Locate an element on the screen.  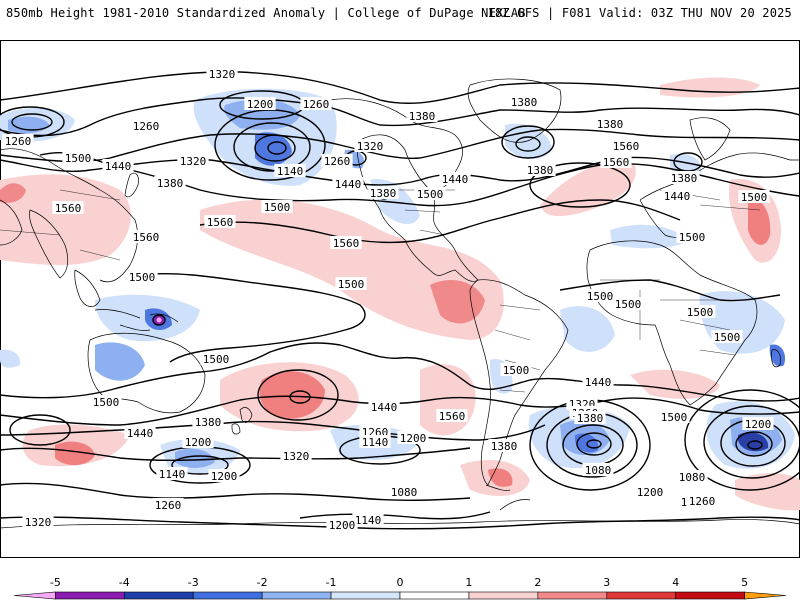
contour-low-indonesia is located at coordinates (159, 320).